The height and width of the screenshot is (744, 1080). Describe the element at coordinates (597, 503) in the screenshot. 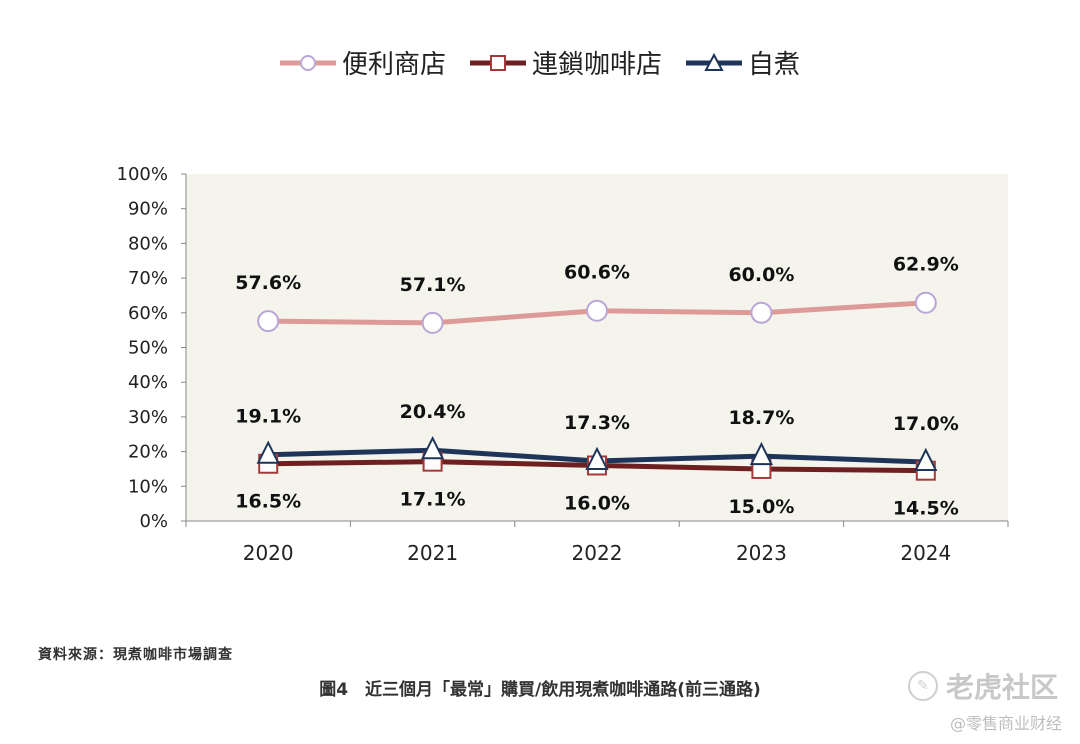

I see `data-label: 16.0%` at that location.